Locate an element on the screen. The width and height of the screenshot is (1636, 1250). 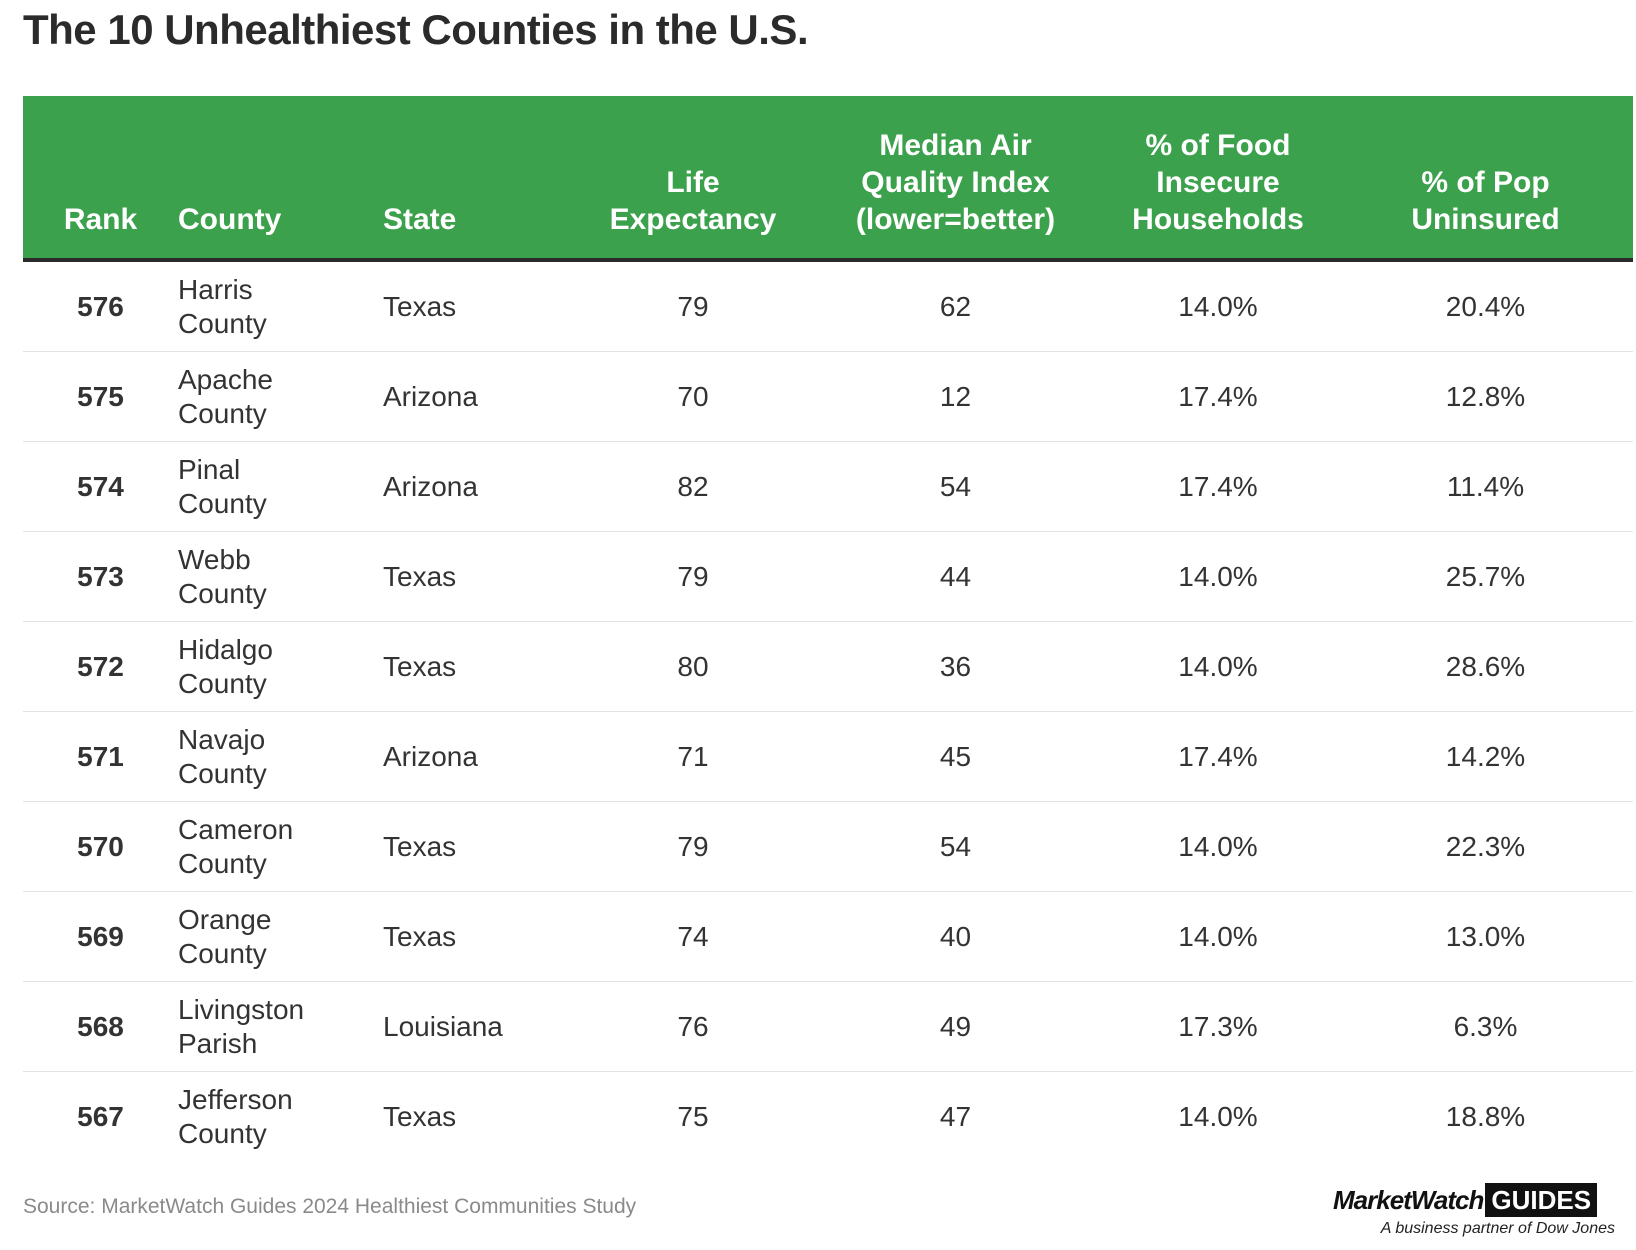
header-air-line-1: Median Air is located at coordinates (955, 145).